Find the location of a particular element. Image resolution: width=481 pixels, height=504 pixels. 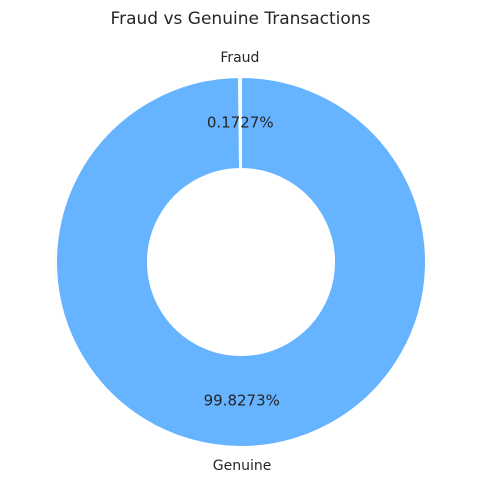

percent-label-genuine: 99.8273% is located at coordinates (242, 400).